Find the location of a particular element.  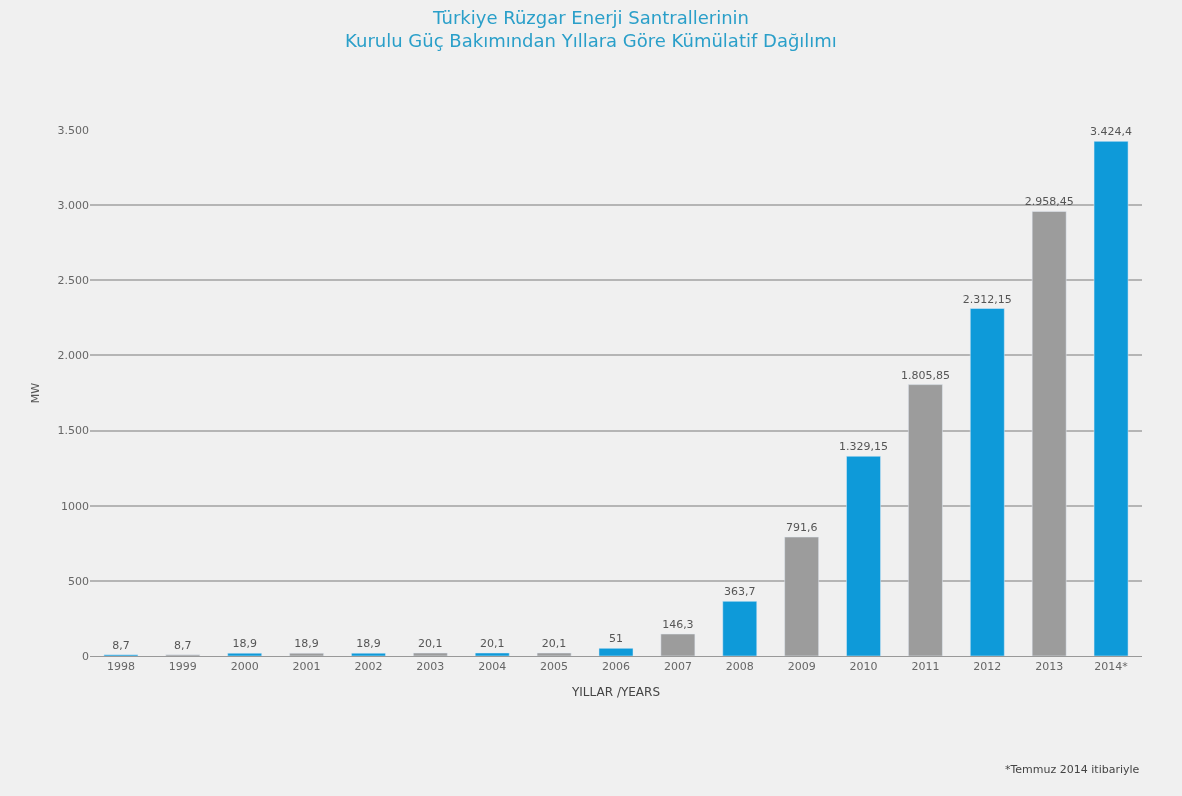

x-tick-label: 2010 is located at coordinates (863, 667).